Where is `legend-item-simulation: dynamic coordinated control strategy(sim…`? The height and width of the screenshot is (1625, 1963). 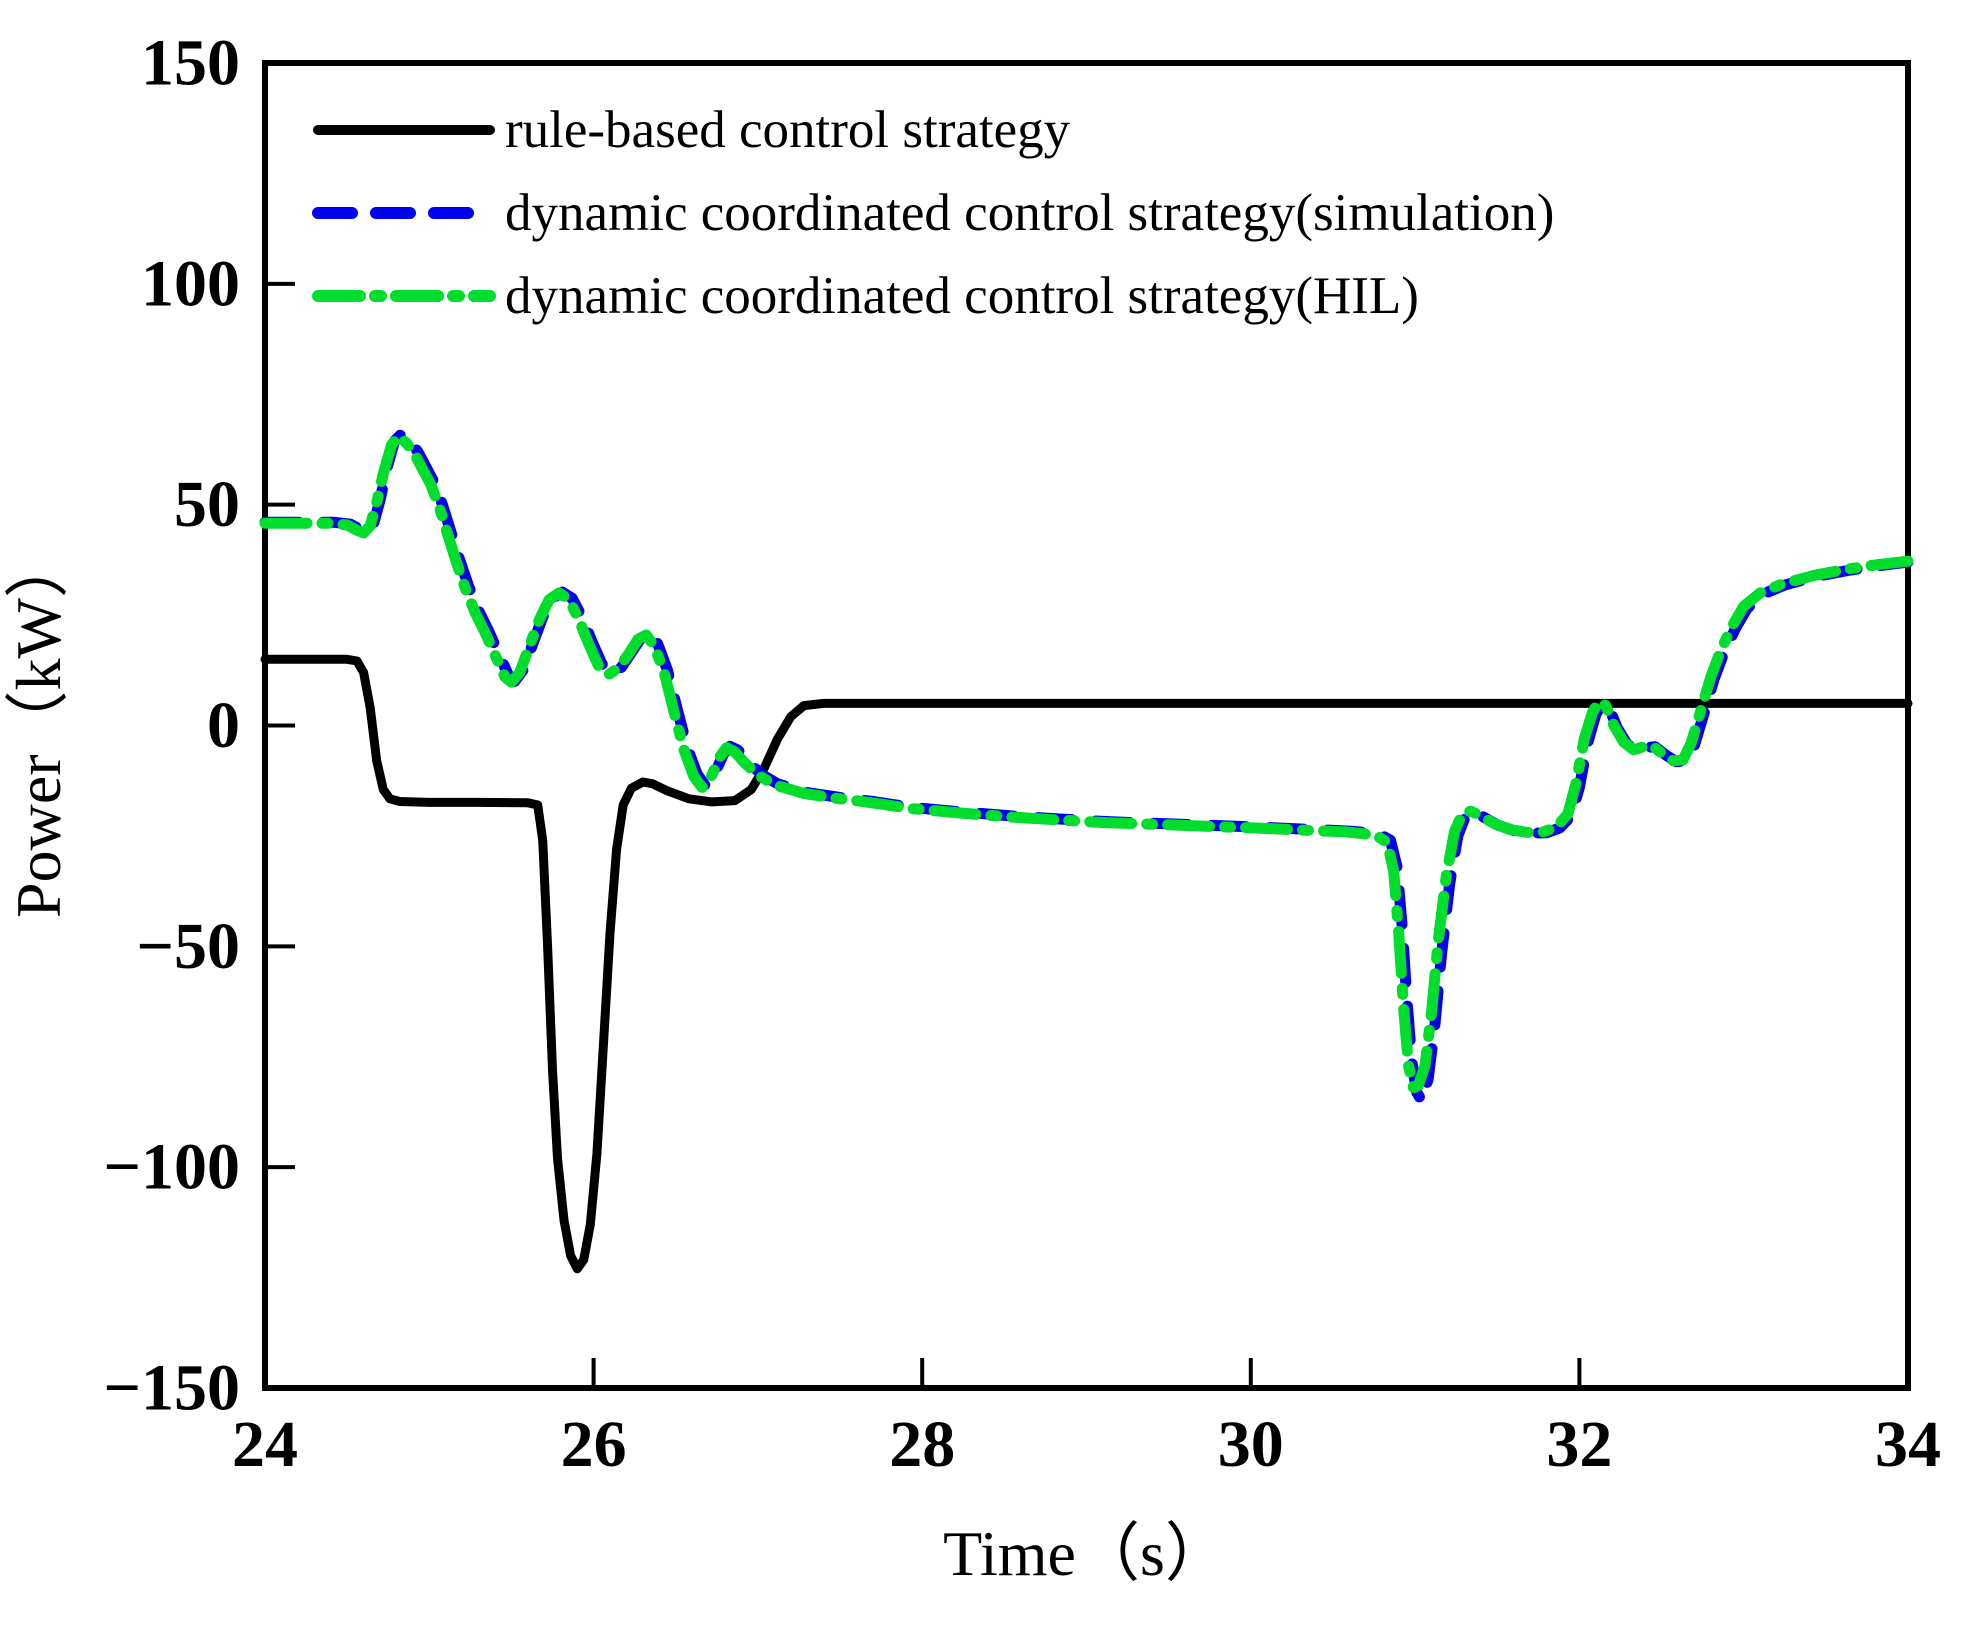 legend-item-simulation: dynamic coordinated control strategy(sim… is located at coordinates (933, 213).